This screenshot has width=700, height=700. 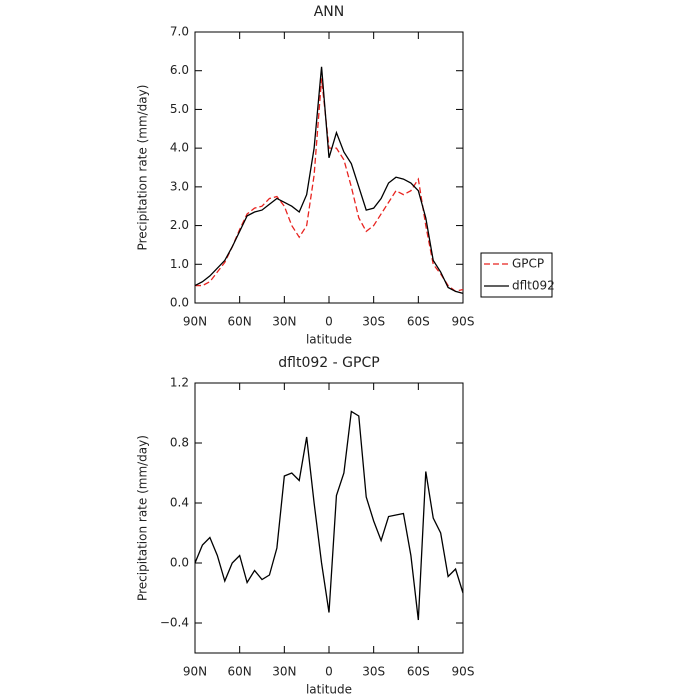 I want to click on chart-title: dflt092 - GPCP, so click(x=328, y=363).